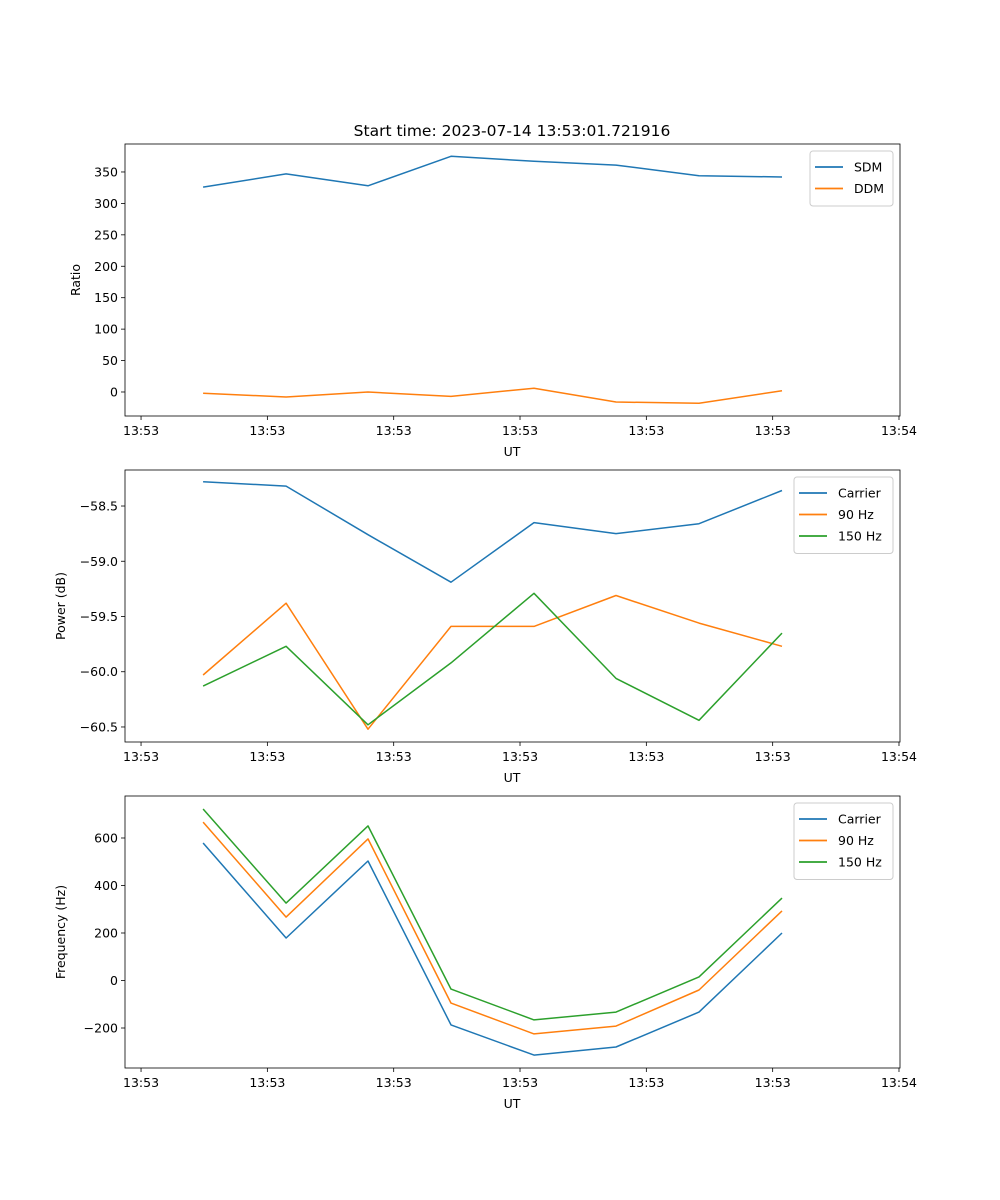 The image size is (1000, 1200). Describe the element at coordinates (106, 885) in the screenshot. I see `y-tick-label: 400` at that location.